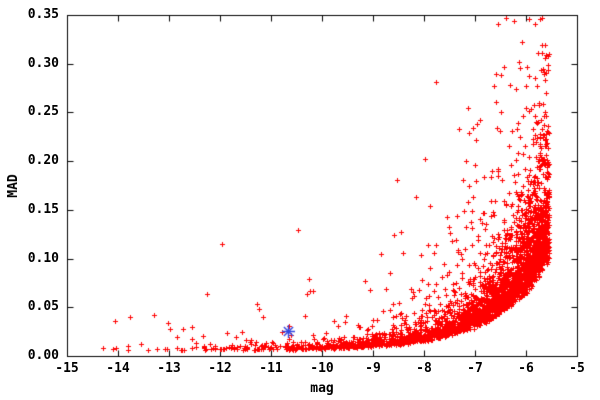 The image size is (600, 400). I want to click on y-tick-label: 0.15, so click(43, 209).